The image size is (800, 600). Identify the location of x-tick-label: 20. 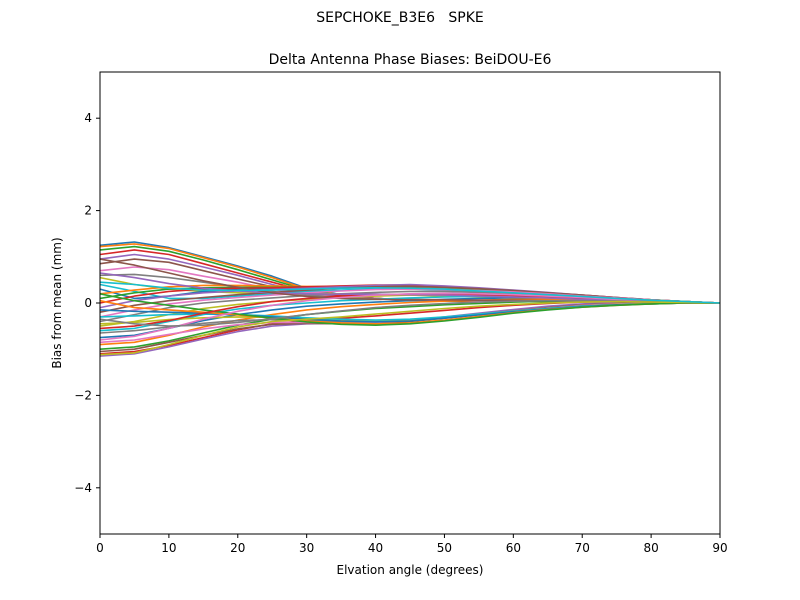
(237, 548).